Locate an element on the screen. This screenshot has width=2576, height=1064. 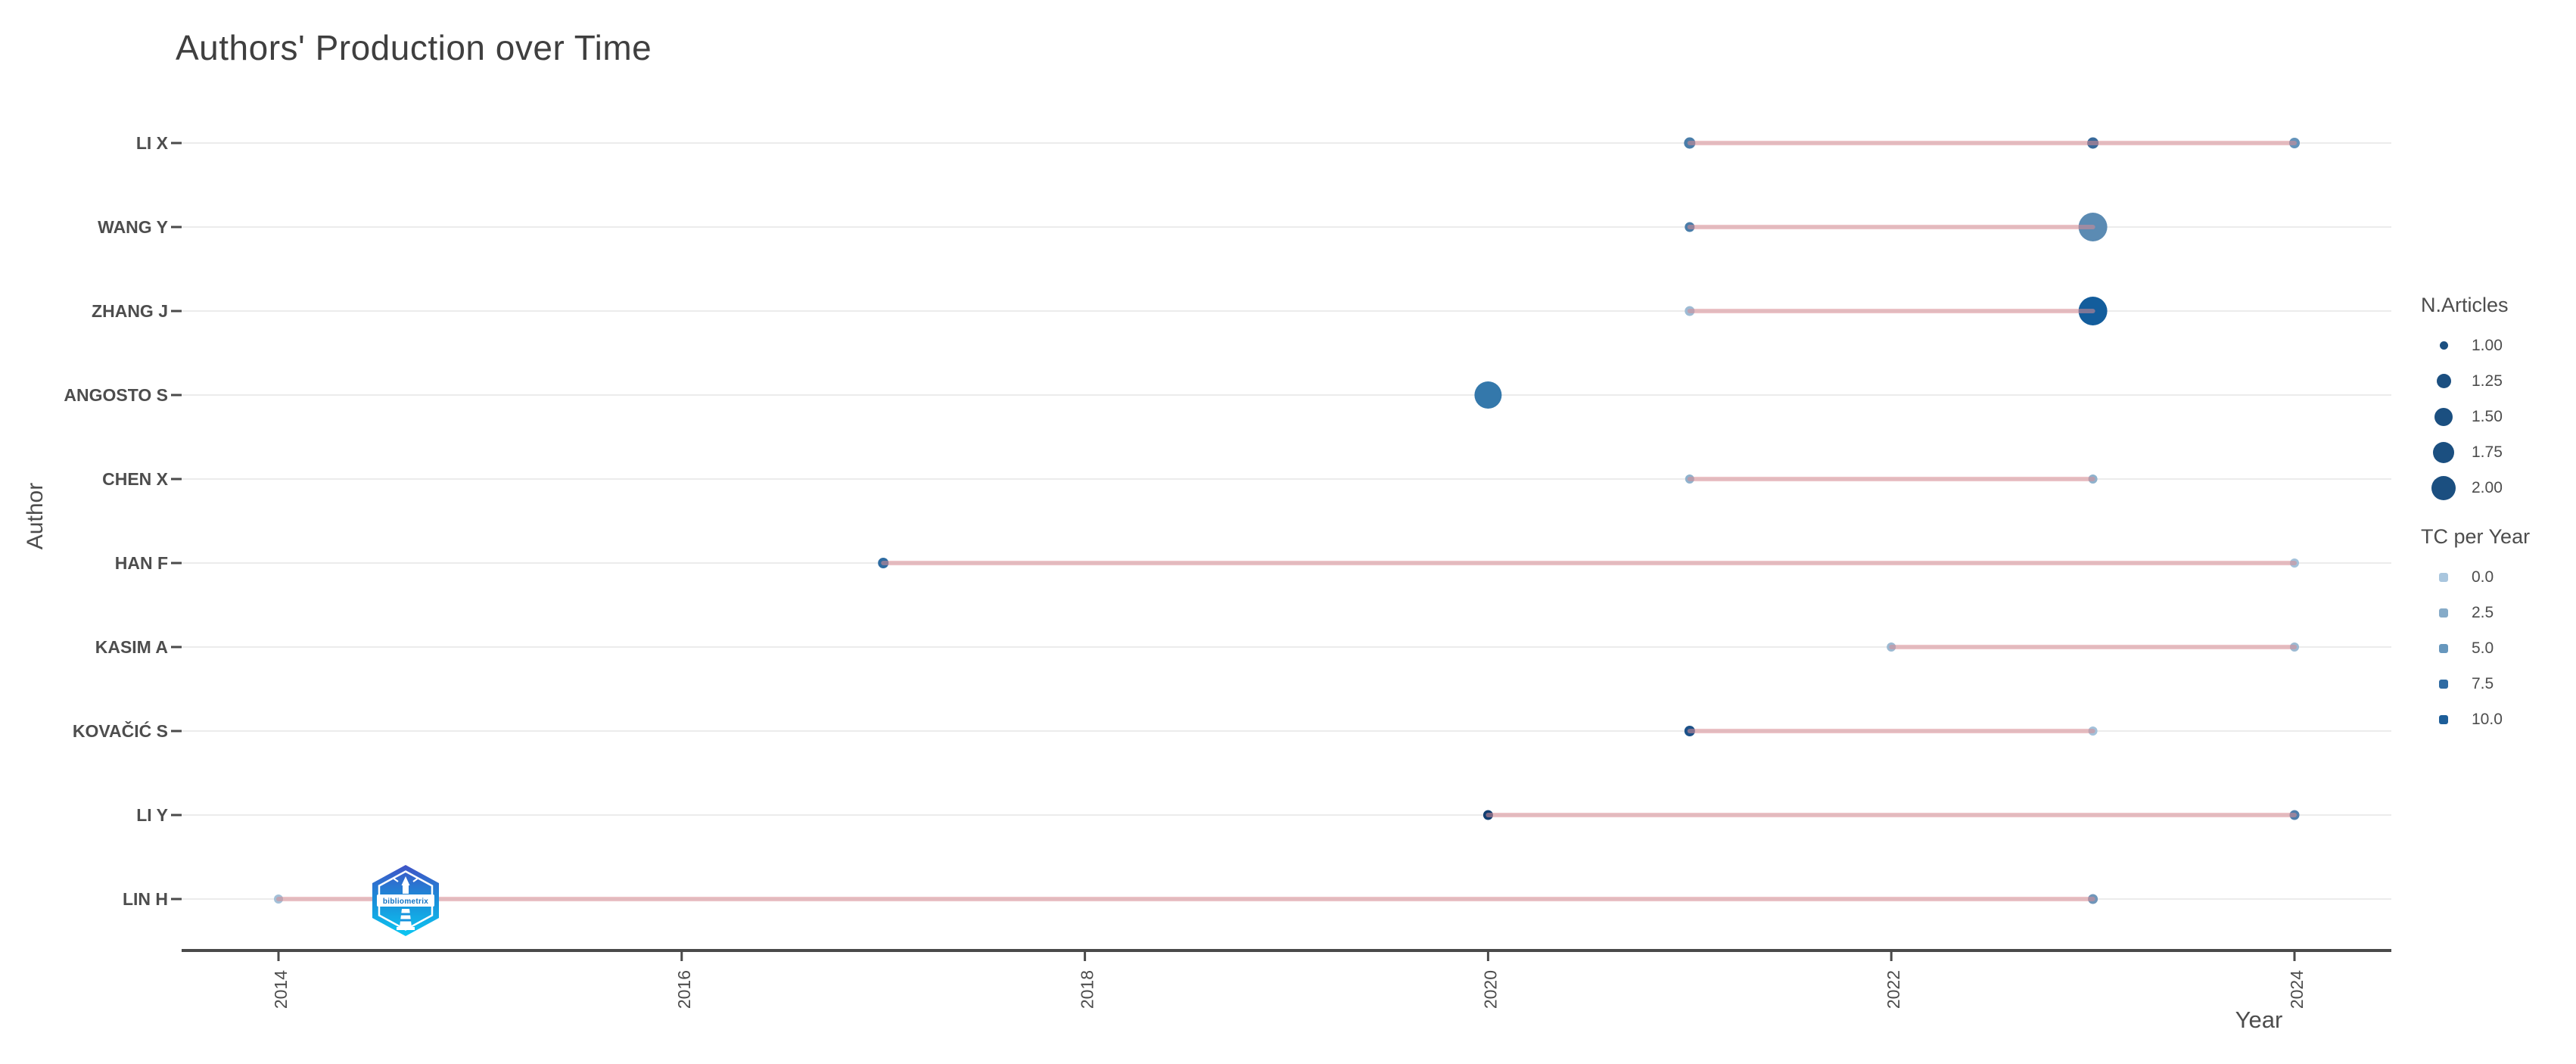
x-tick-label: 2018 is located at coordinates (1087, 989).